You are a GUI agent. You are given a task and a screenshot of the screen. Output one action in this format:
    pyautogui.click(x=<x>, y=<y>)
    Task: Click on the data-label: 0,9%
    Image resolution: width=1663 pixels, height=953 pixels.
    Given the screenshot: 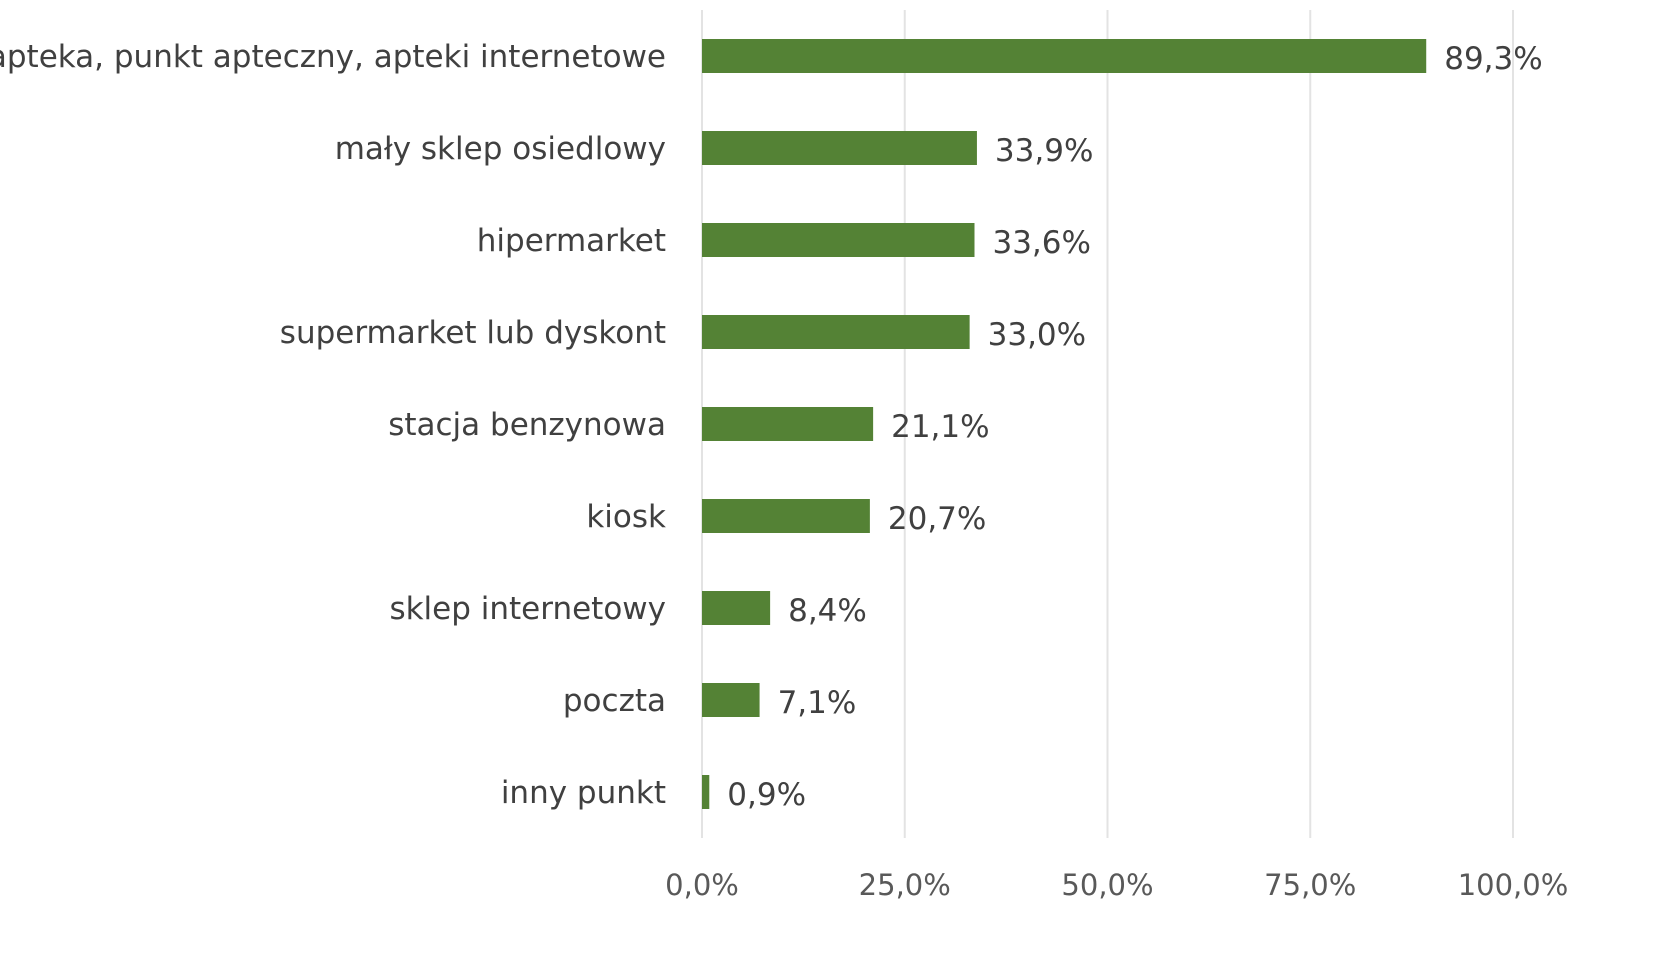 What is the action you would take?
    pyautogui.click(x=766, y=795)
    